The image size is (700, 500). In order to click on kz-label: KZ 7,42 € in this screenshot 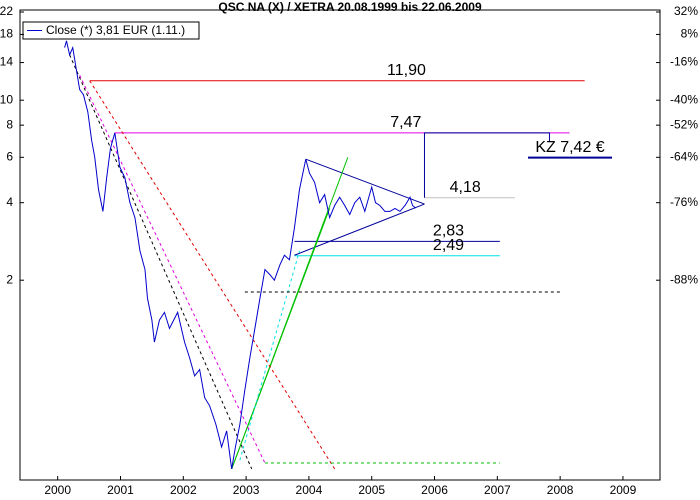, I will do `click(569, 147)`.